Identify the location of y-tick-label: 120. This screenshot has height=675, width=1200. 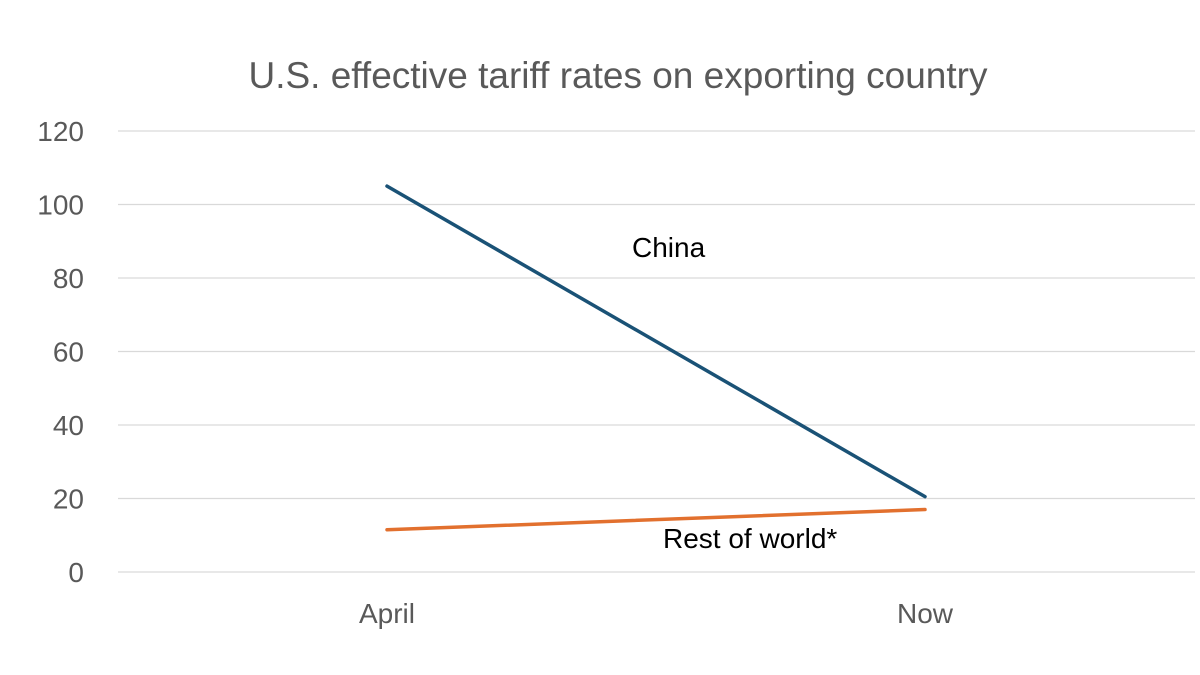
(60, 131).